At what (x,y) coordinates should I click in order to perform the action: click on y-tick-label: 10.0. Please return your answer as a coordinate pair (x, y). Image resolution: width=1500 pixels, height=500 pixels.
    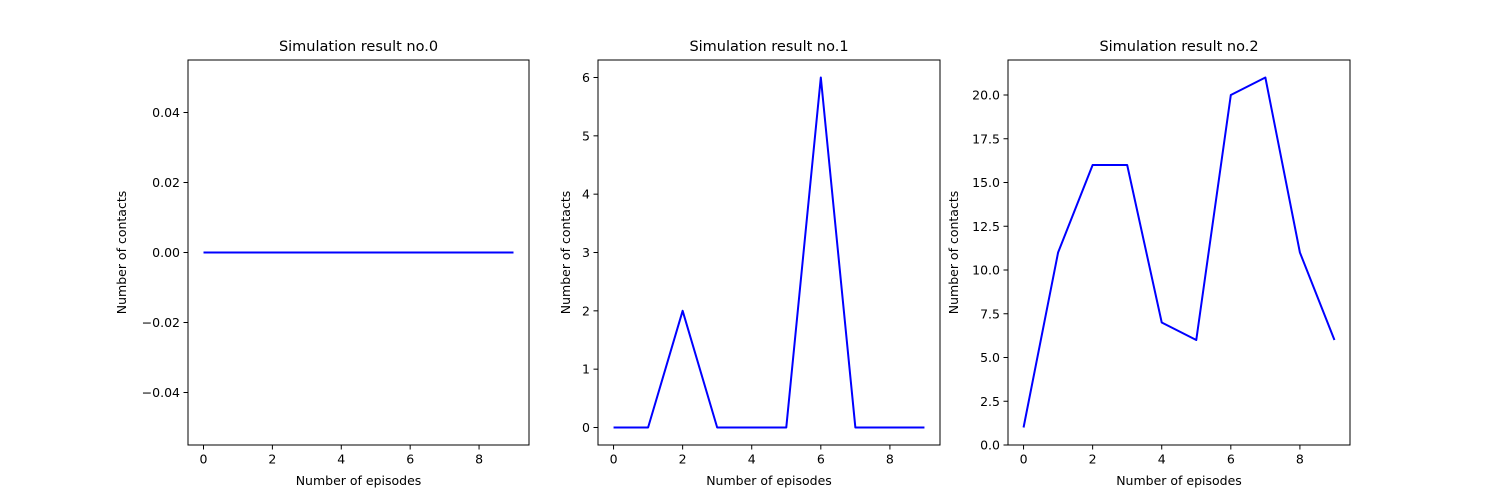
    Looking at the image, I should click on (986, 270).